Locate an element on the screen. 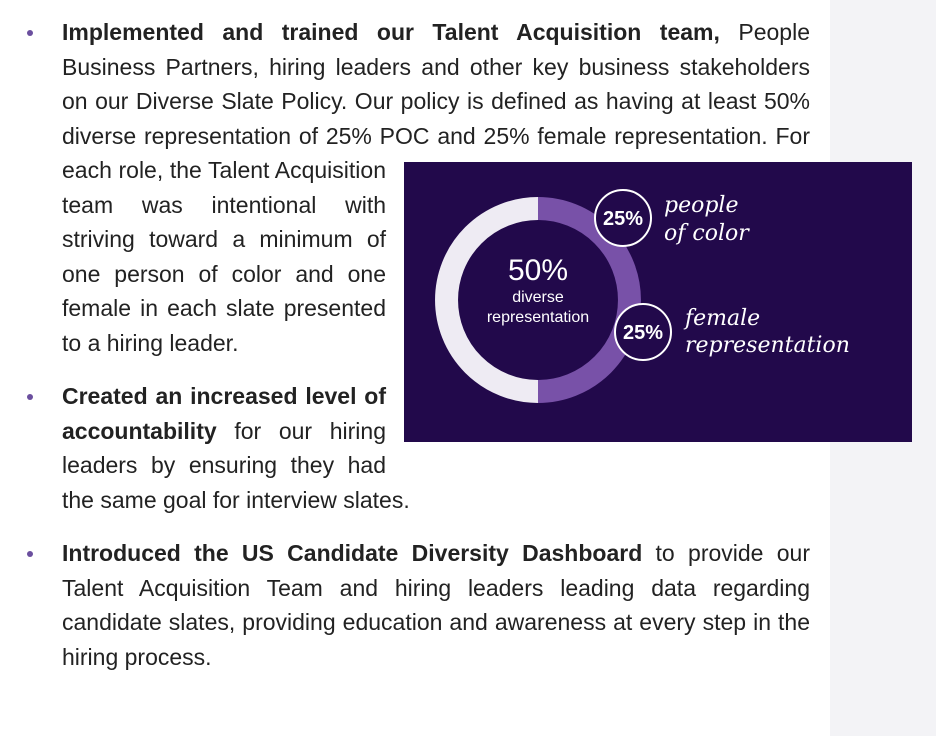 This screenshot has height=736, width=936. total-label: representation is located at coordinates (538, 317).